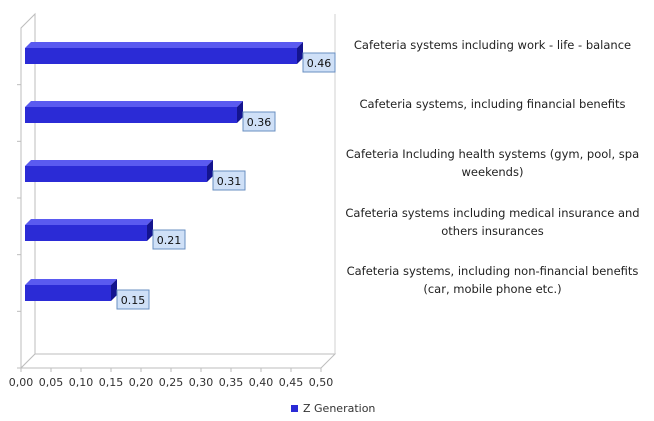  What do you see at coordinates (201, 382) in the screenshot?
I see `x-tick-label: 0,30` at bounding box center [201, 382].